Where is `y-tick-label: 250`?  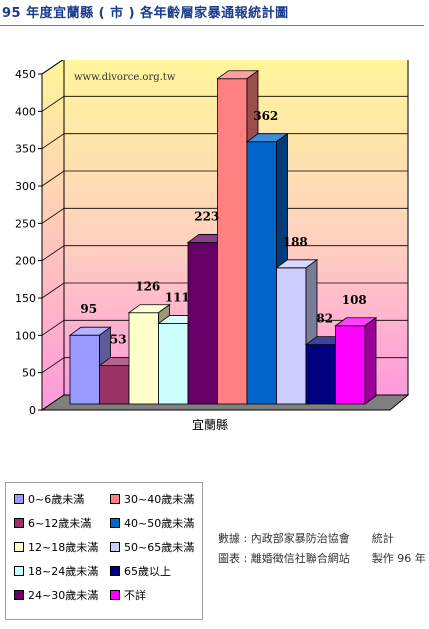
y-tick-label: 250 is located at coordinates (25, 223).